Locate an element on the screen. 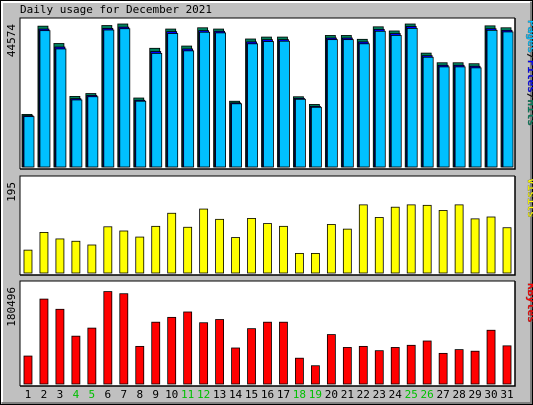  legend-entry-0: Visits is located at coordinates (529, 198).